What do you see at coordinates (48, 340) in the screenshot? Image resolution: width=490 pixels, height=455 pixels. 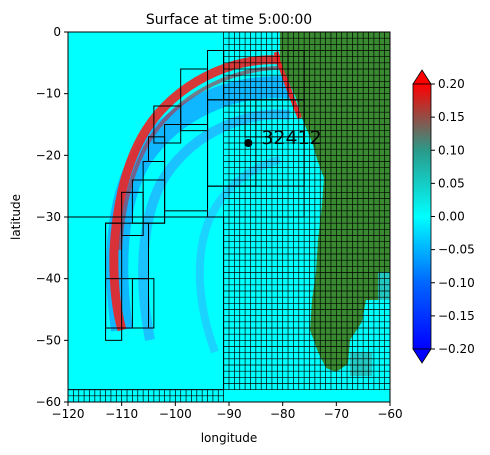 I see `y-tick-label: −50` at bounding box center [48, 340].